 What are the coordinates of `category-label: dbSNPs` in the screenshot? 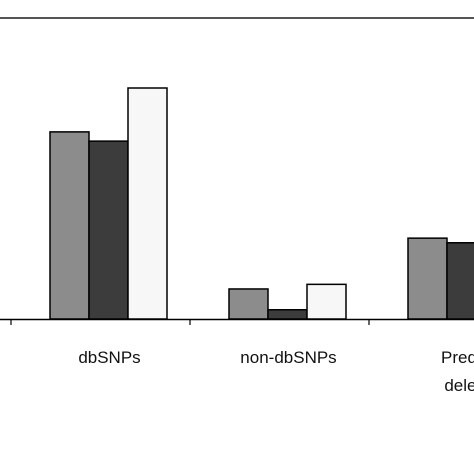 It's located at (109, 357).